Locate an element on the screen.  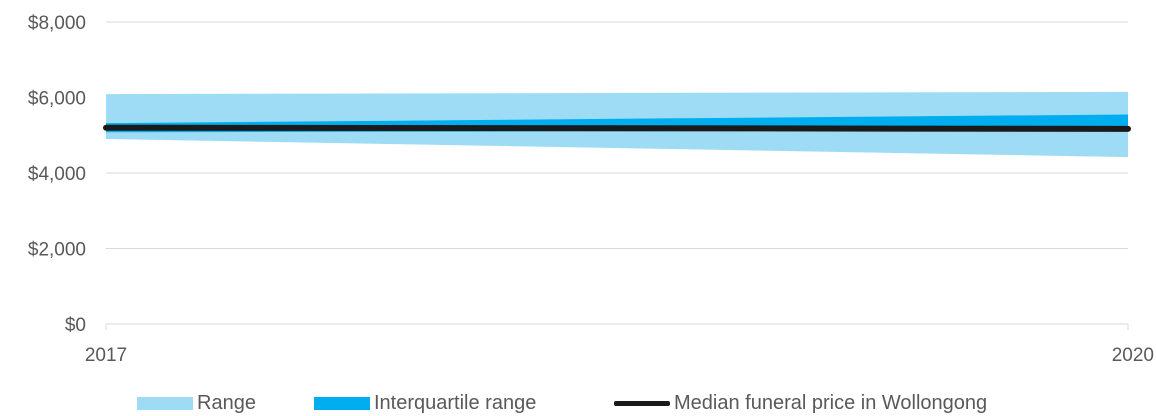
y-tick-label: $6,000 is located at coordinates (57, 99).